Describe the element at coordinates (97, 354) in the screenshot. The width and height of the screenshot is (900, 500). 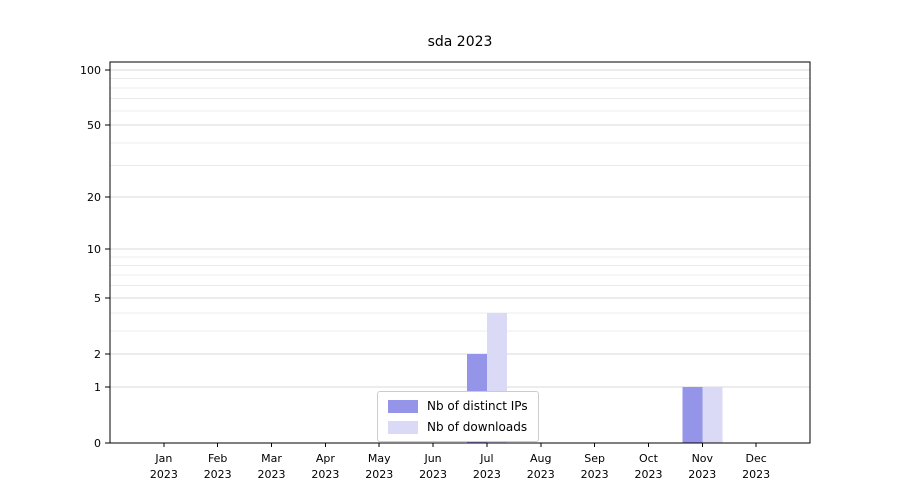
I see `y-tick-label: 2` at that location.